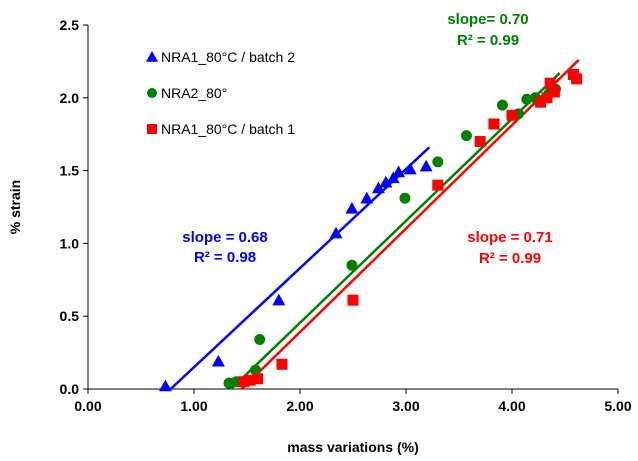 The width and height of the screenshot is (638, 461). What do you see at coordinates (87, 406) in the screenshot?
I see `x-tick-label: 0.00` at bounding box center [87, 406].